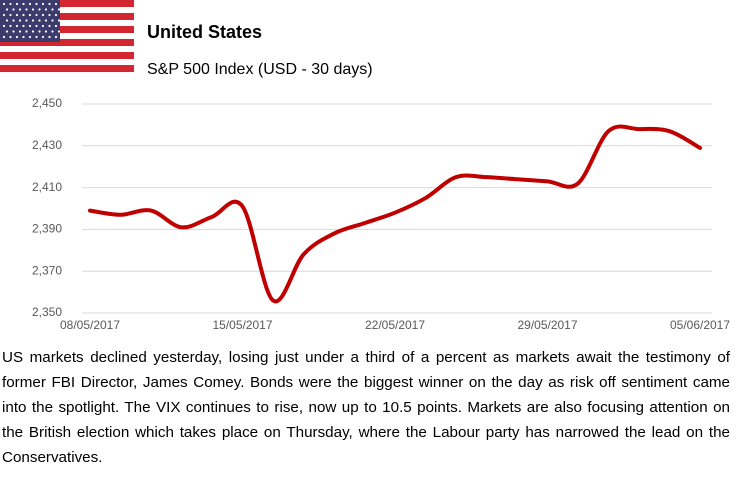 The width and height of the screenshot is (737, 484). I want to click on y-tick-label: 2,410, so click(47, 187).